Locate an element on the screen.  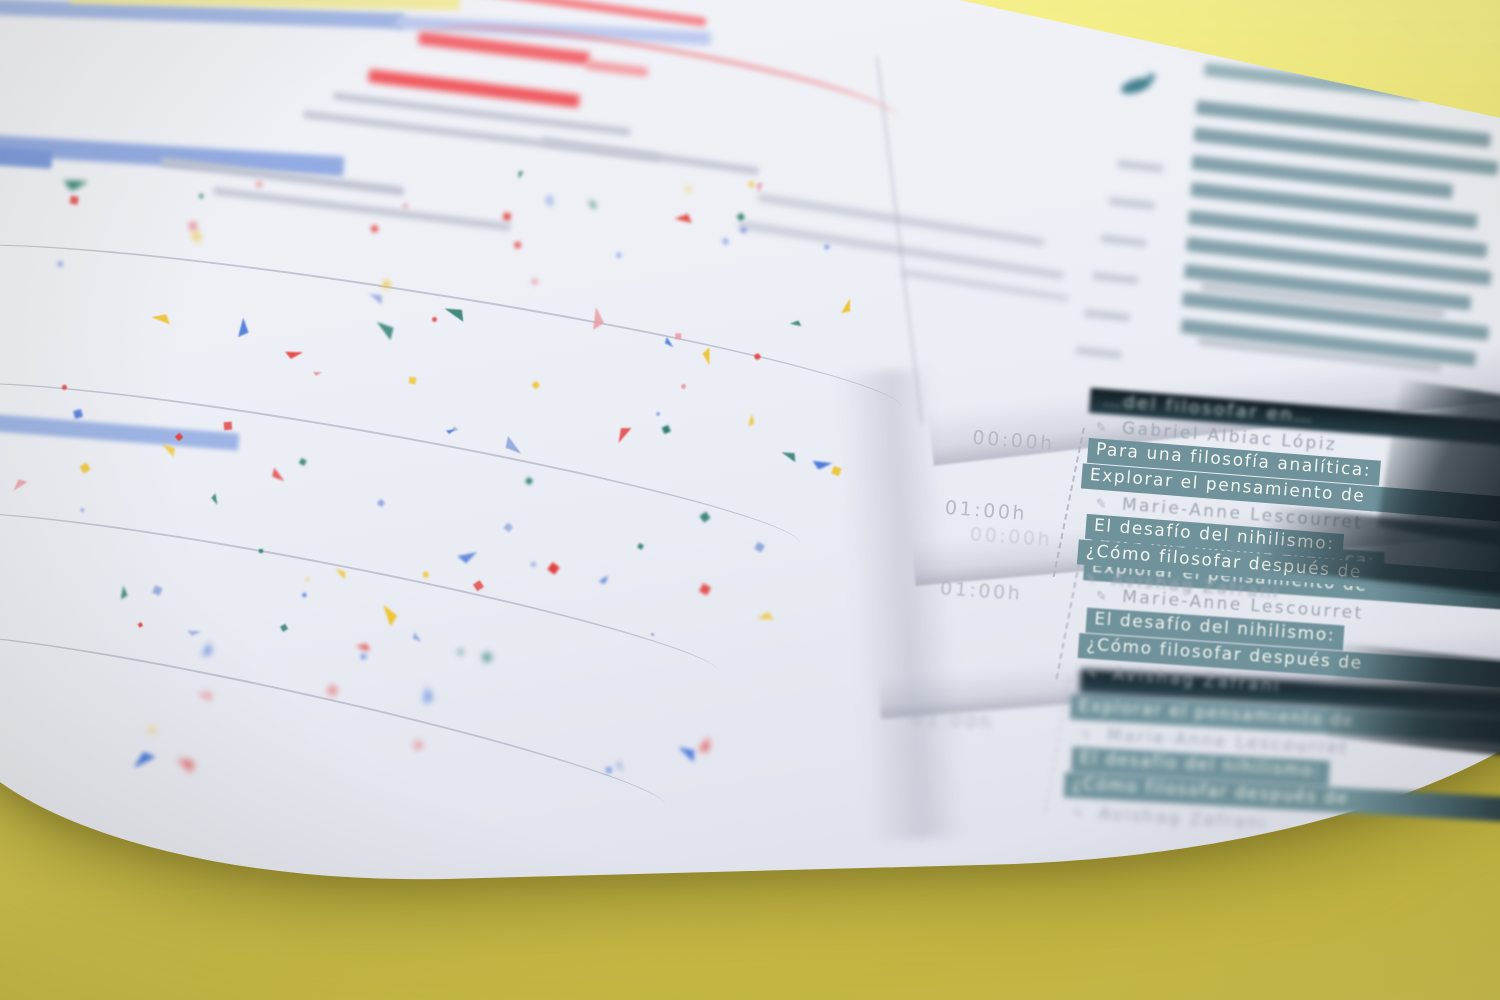
time-label: 00:00h is located at coordinates (1013, 441).